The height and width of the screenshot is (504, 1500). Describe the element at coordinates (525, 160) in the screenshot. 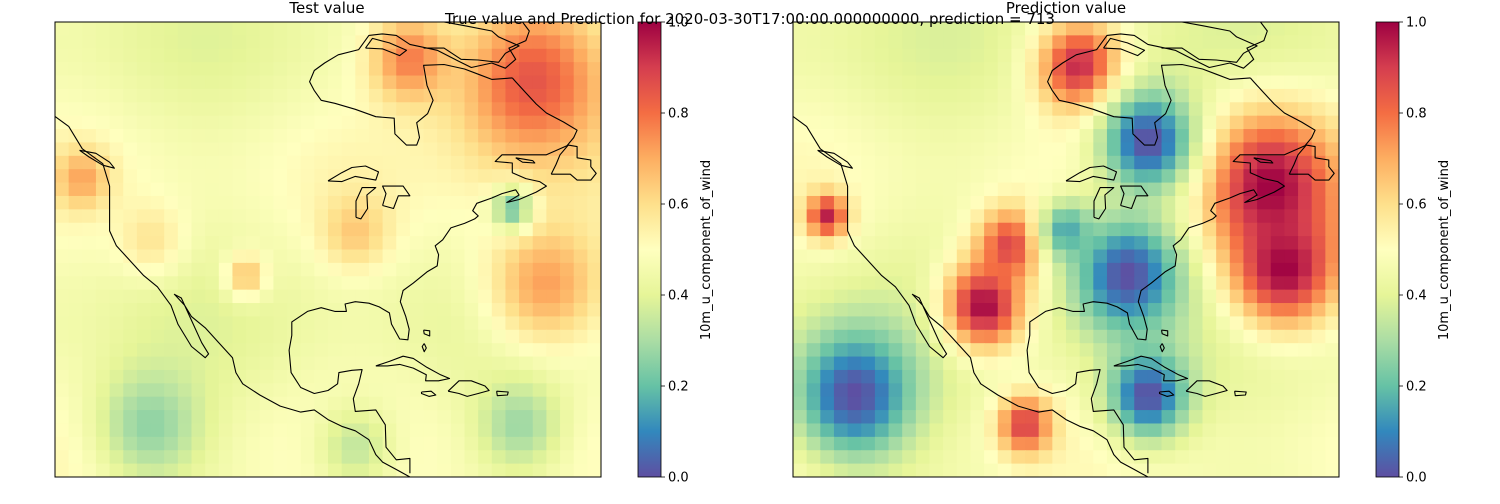

I see `test-value-coastline` at that location.